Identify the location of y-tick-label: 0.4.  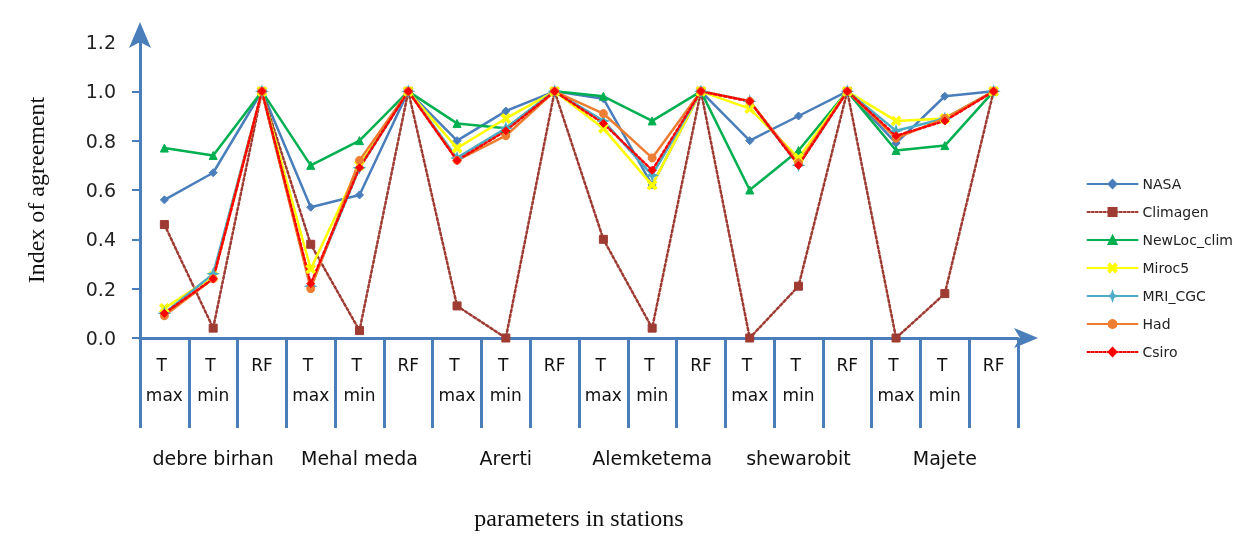
(100, 239).